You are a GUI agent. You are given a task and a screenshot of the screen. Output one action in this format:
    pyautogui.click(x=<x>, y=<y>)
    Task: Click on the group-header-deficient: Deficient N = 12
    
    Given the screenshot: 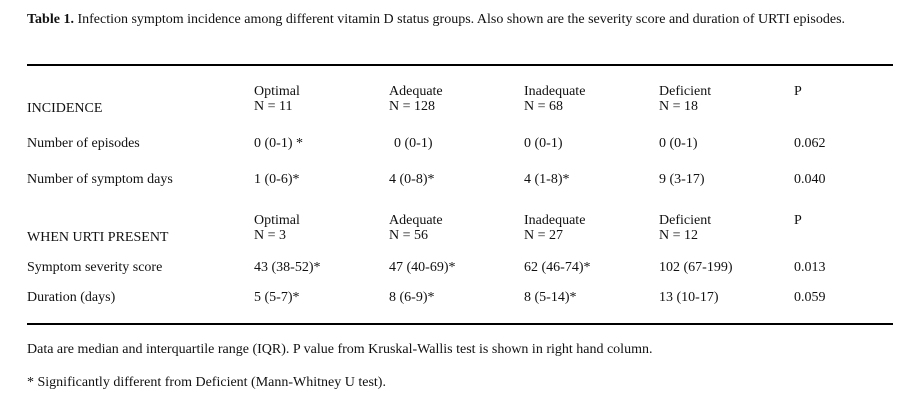 What is the action you would take?
    pyautogui.click(x=685, y=228)
    